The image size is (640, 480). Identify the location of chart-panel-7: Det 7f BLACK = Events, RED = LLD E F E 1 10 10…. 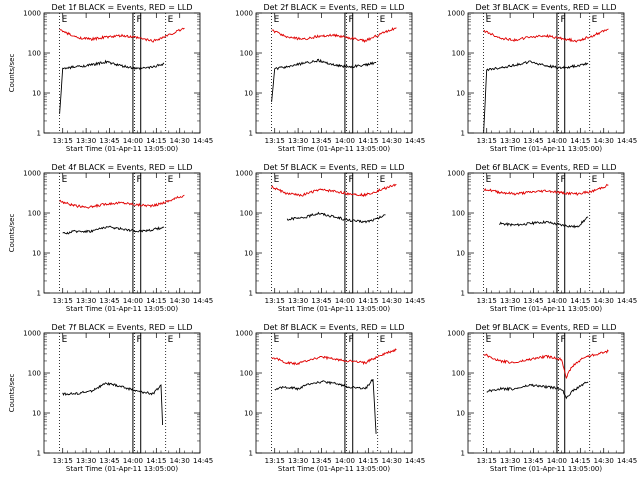
(110, 398).